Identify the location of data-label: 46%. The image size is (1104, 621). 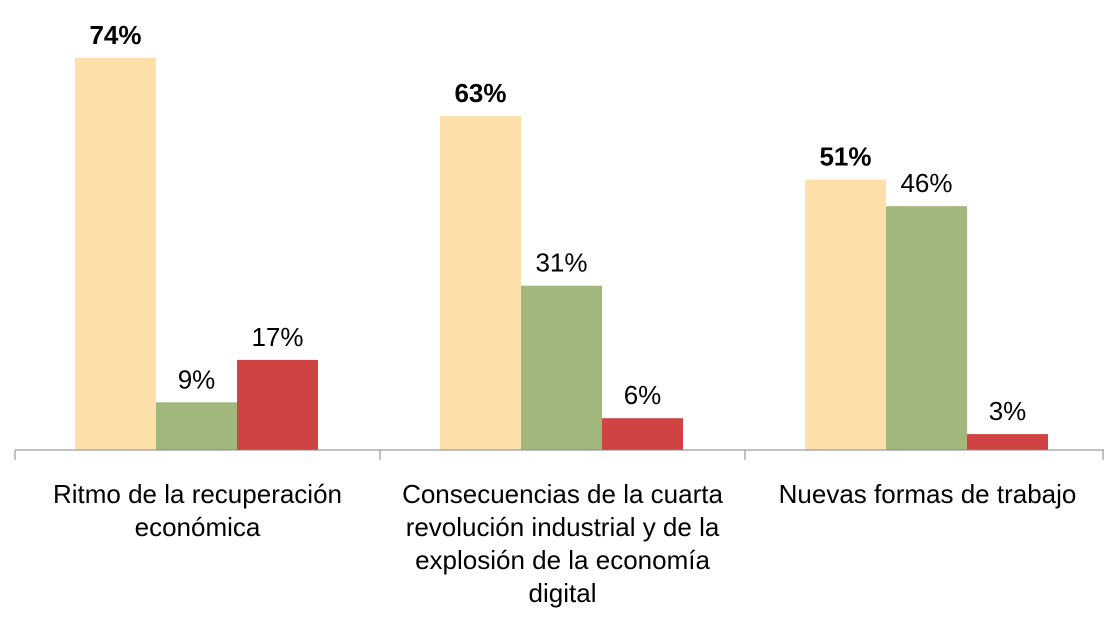
(926, 183).